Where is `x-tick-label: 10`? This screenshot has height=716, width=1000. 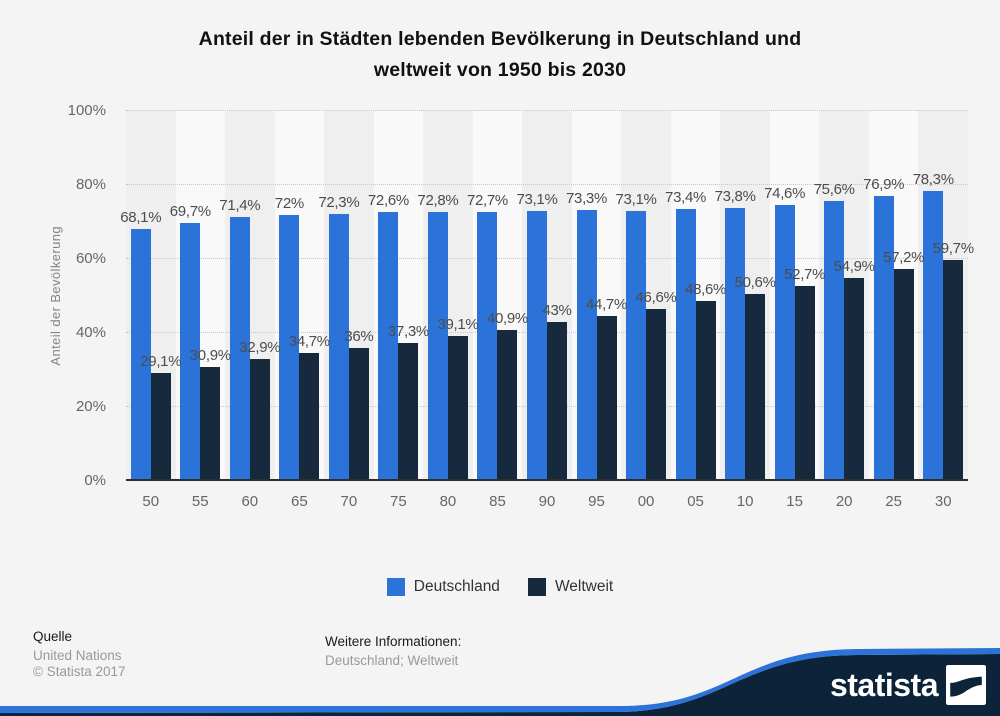 x-tick-label: 10 is located at coordinates (745, 501).